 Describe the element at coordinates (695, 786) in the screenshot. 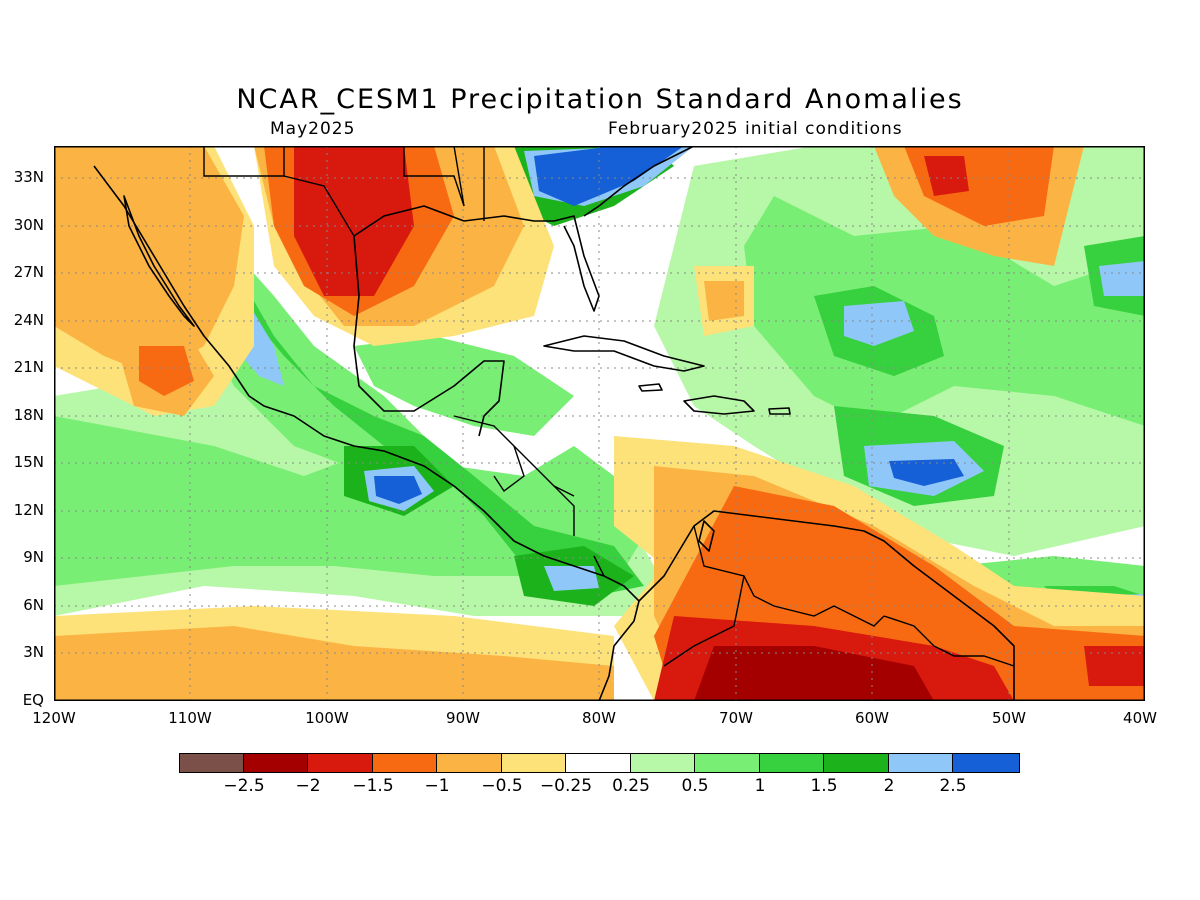

I see `colorbar-label: 0.5` at that location.